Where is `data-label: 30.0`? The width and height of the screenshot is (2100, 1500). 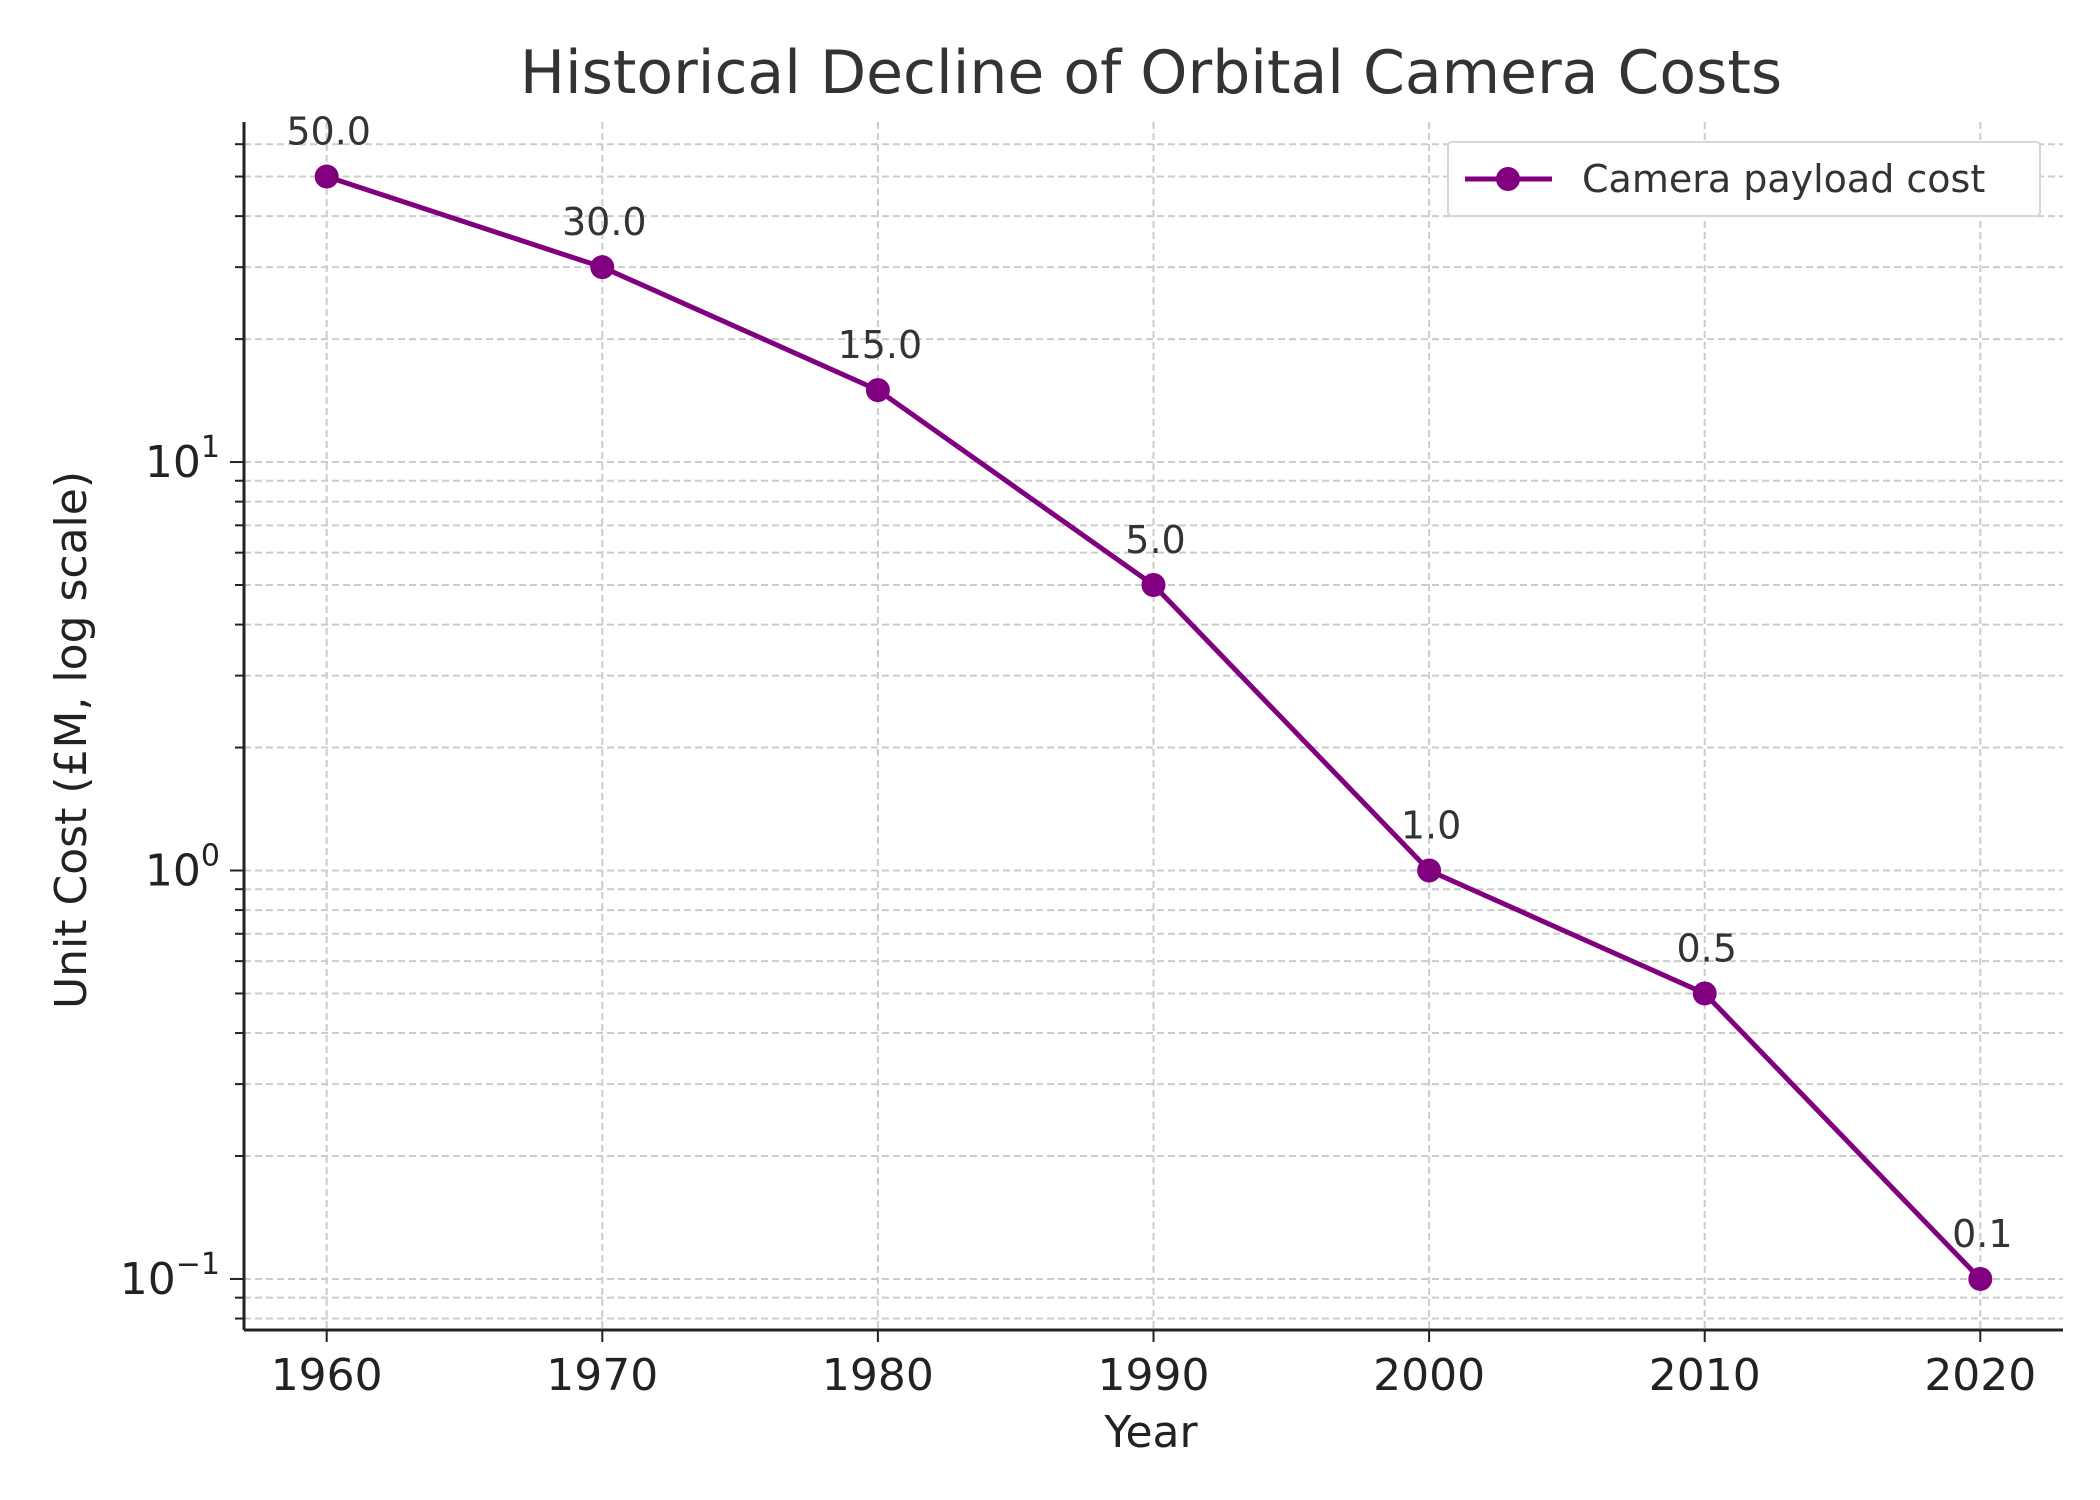
data-label: 30.0 is located at coordinates (604, 222).